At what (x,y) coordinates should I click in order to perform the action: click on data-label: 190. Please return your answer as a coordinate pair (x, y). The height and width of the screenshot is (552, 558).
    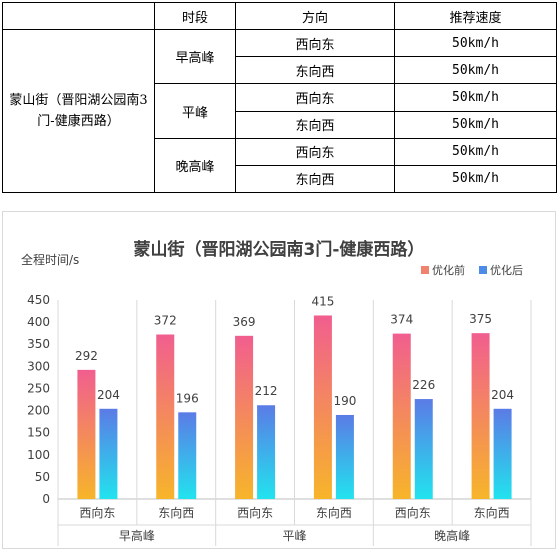
    Looking at the image, I should click on (344, 401).